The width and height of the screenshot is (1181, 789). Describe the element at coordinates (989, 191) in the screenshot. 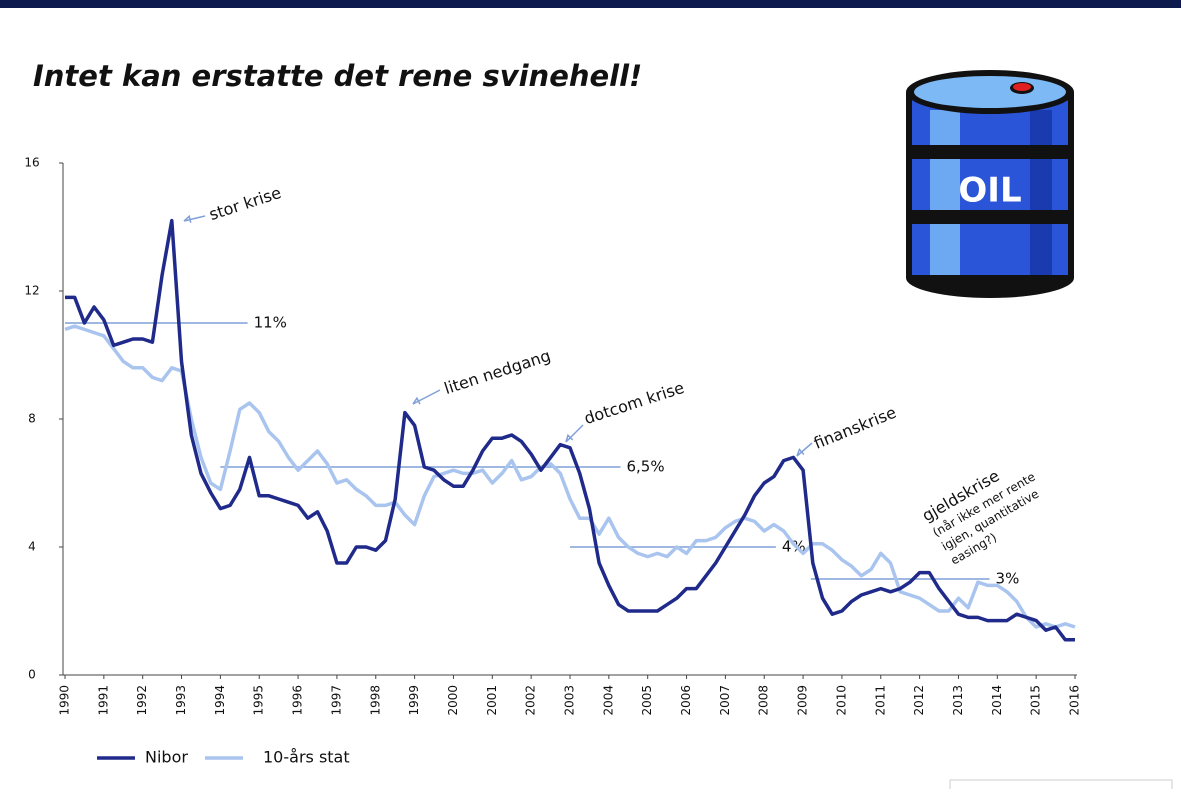

I see `barrel-label: OIL` at that location.